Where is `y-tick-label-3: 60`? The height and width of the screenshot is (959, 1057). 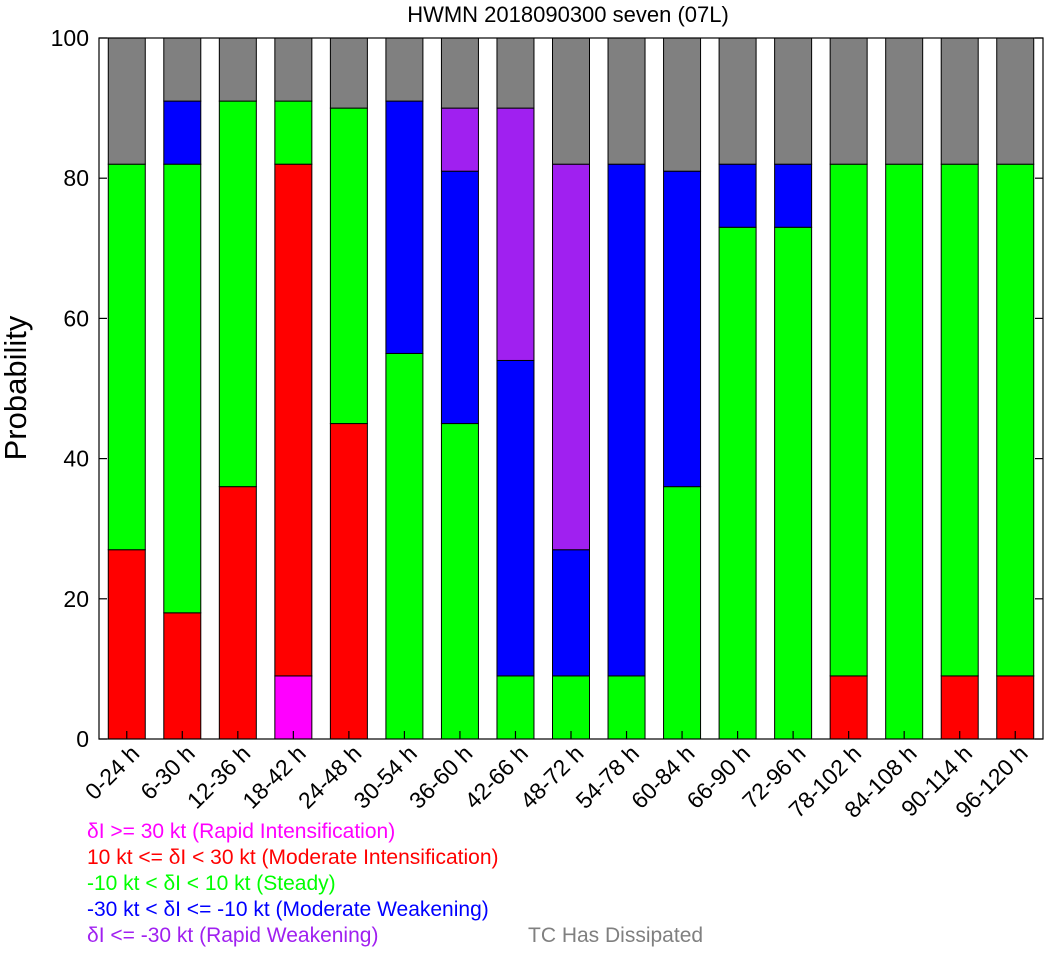 y-tick-label-3: 60 is located at coordinates (76, 318).